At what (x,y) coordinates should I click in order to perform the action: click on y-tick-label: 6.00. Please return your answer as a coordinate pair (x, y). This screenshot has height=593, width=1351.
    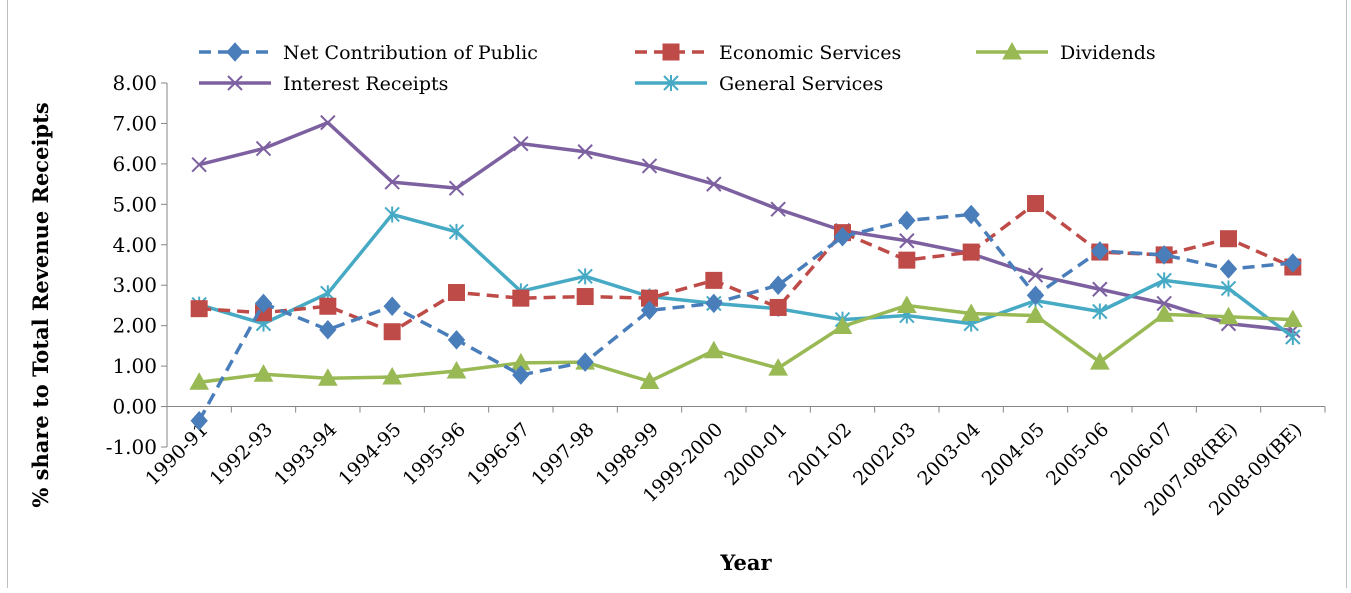
    Looking at the image, I should click on (134, 164).